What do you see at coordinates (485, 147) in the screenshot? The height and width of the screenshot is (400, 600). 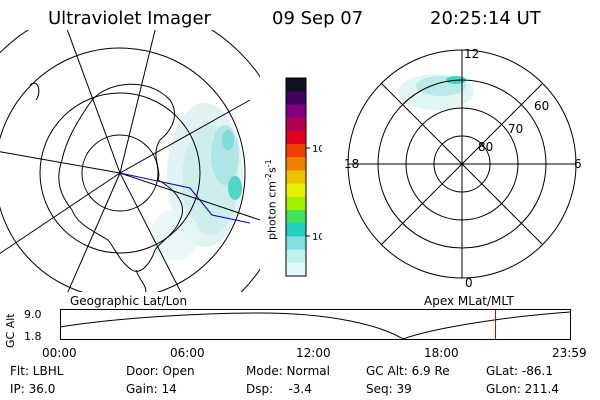 I see `mlat-label-80: 80` at bounding box center [485, 147].